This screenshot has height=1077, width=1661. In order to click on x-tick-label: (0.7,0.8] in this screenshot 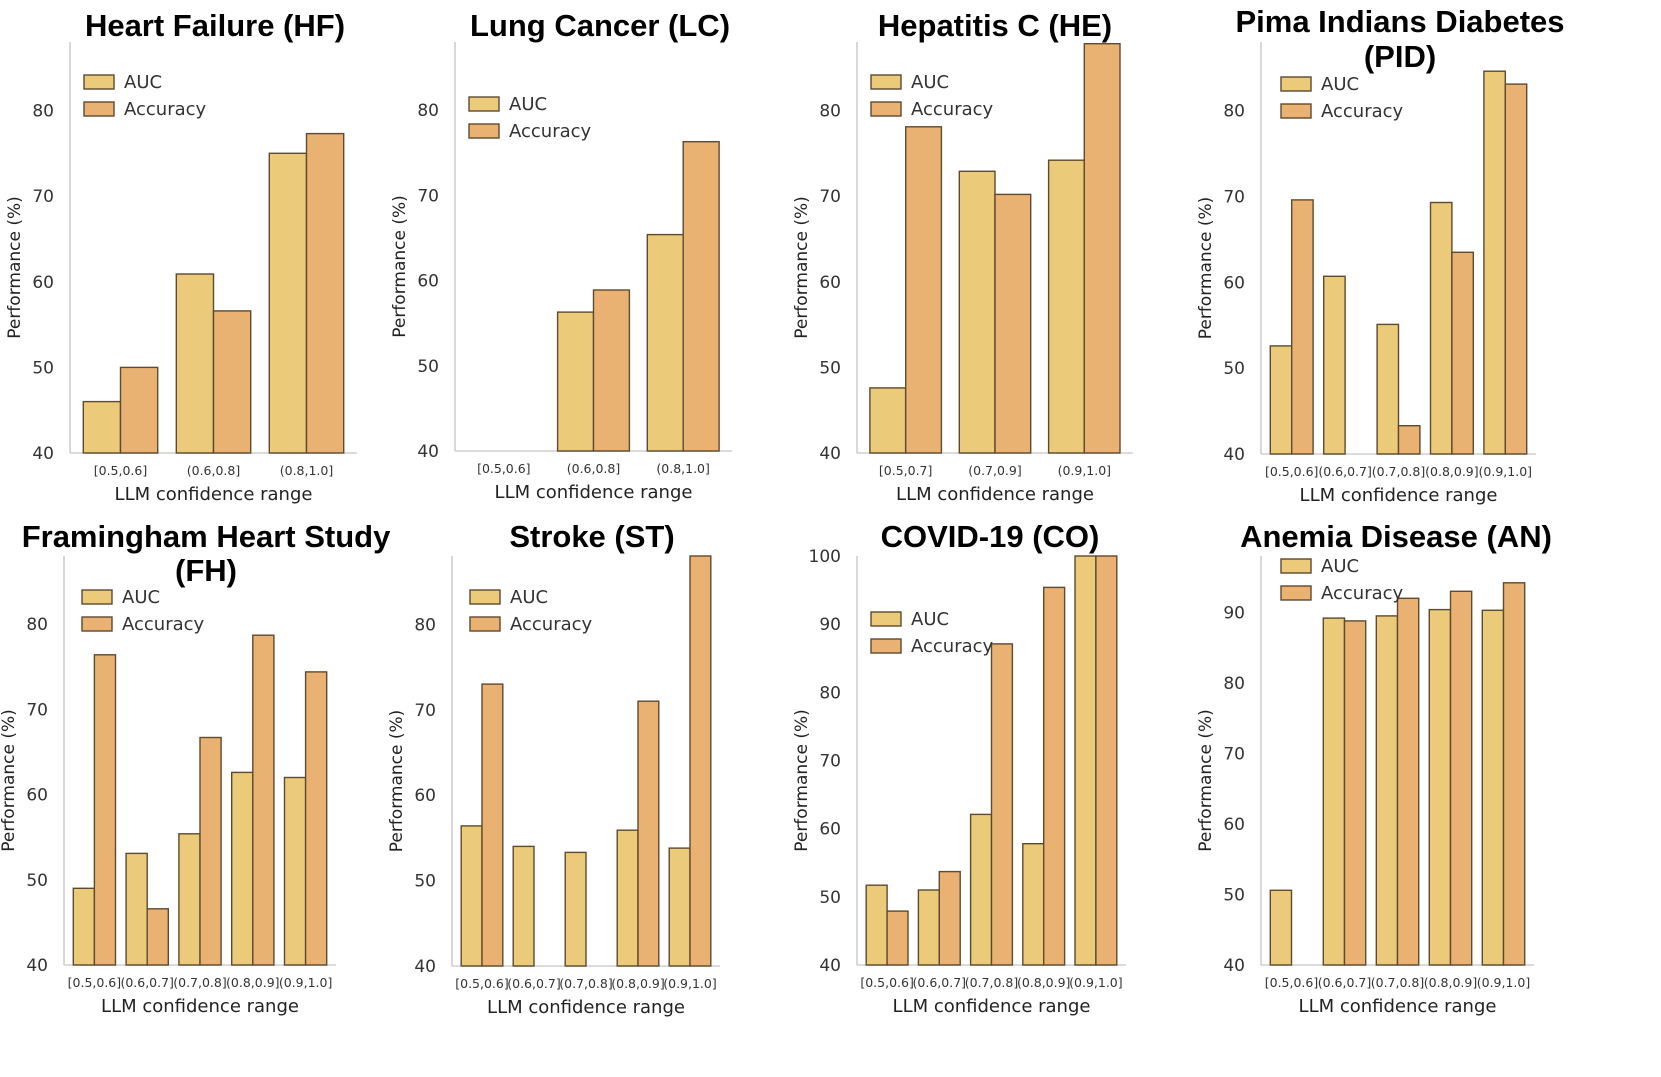, I will do `click(200, 982)`.